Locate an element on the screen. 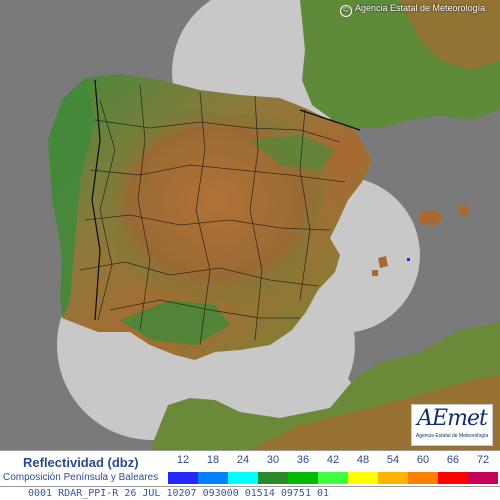  aemet-logo-brand: AEmet is located at coordinates (452, 418).